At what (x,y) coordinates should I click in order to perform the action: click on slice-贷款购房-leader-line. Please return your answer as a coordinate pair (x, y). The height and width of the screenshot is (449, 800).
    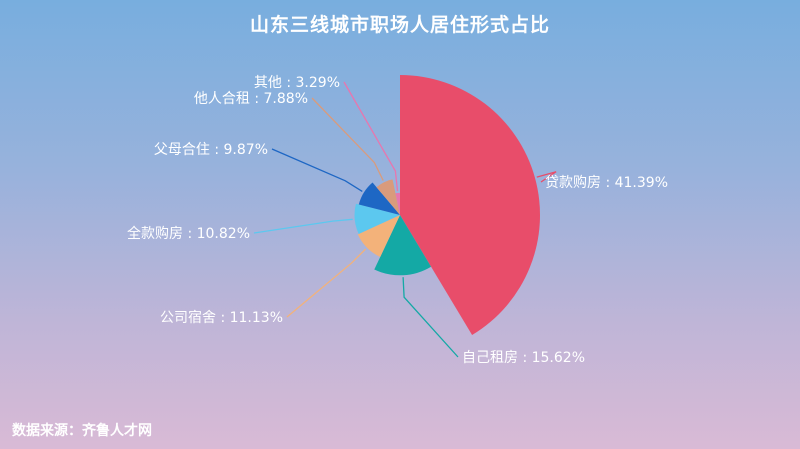
    Looking at the image, I should click on (546, 177).